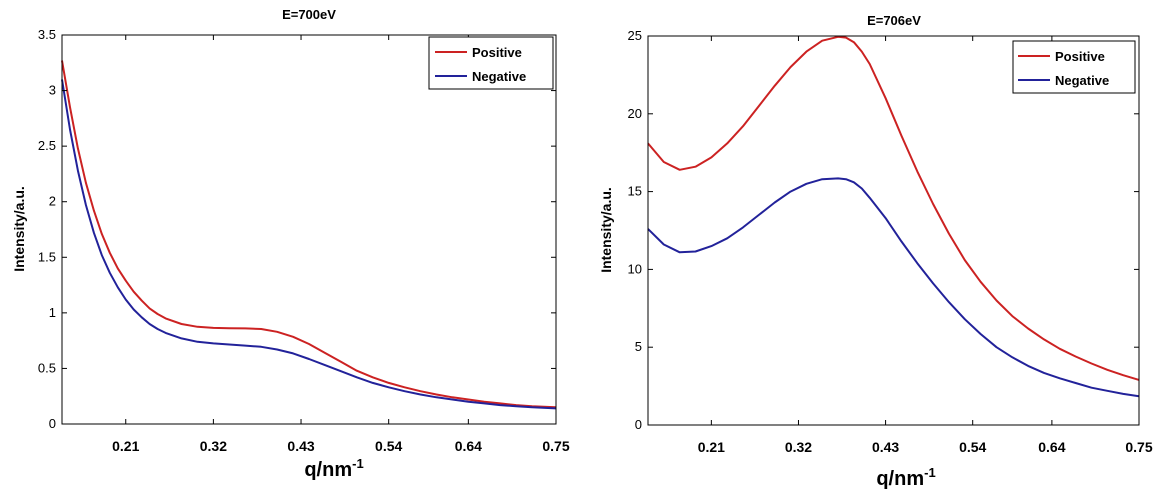 This screenshot has height=500, width=1160. Describe the element at coordinates (52, 90) in the screenshot. I see `y-tick-label: 3` at that location.